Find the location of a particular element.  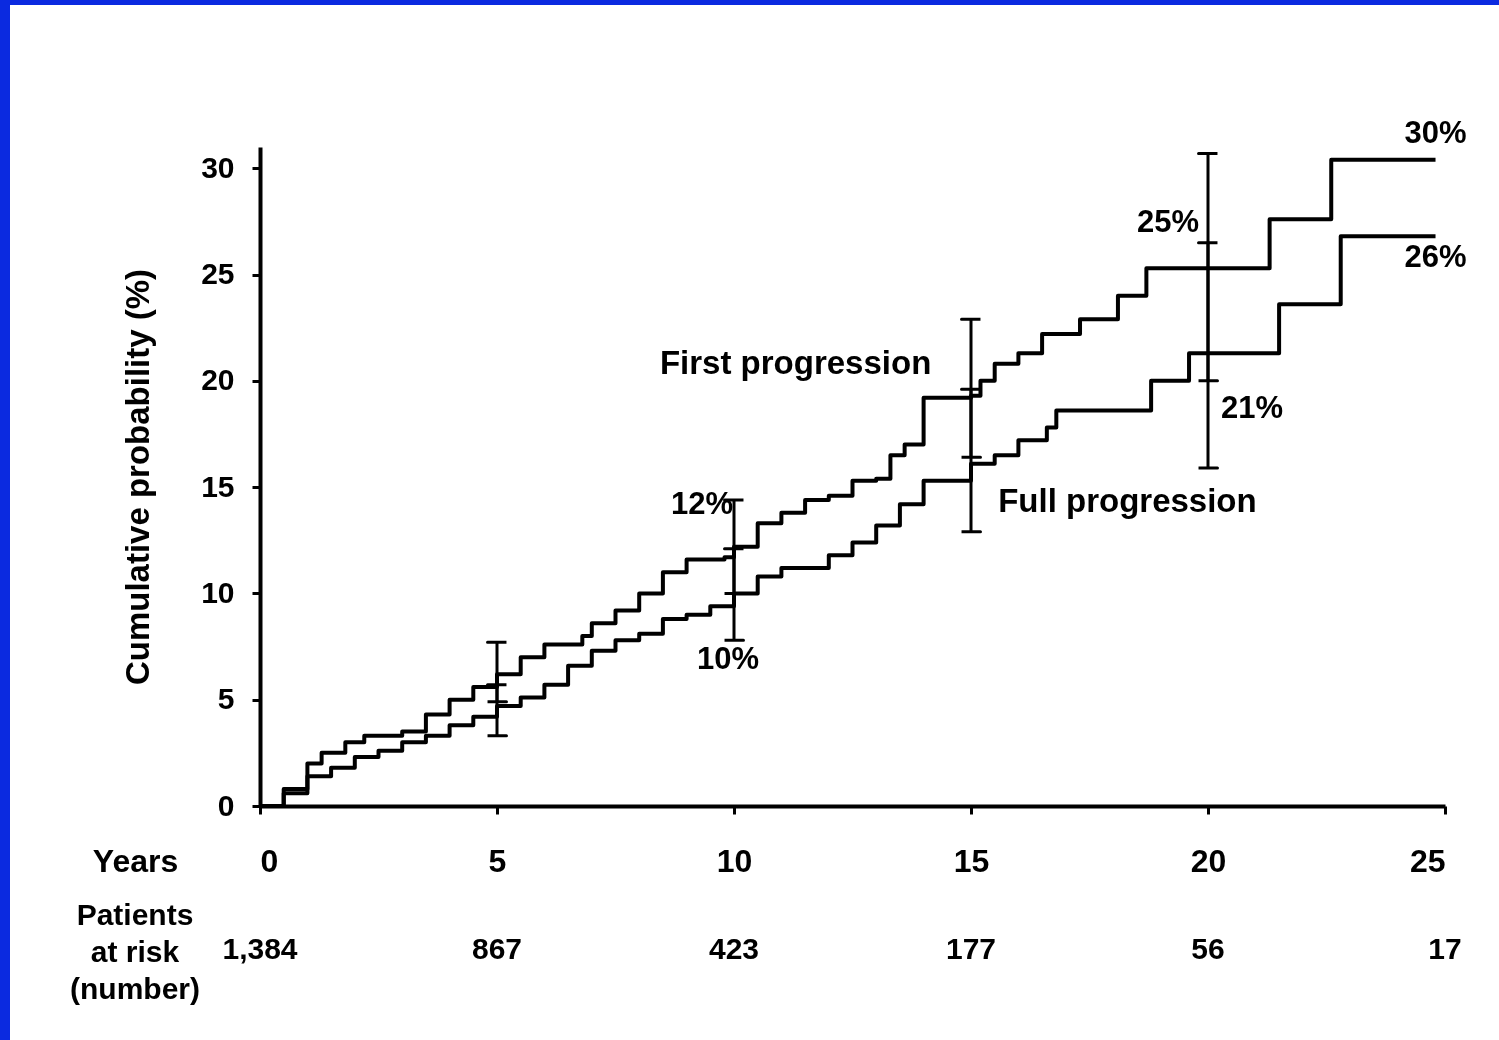

annotation: 25% is located at coordinates (1168, 221).